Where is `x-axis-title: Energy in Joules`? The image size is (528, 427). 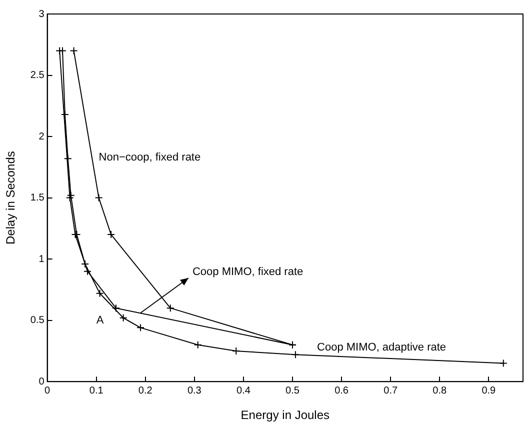 x-axis-title: Energy in Joules is located at coordinates (285, 415).